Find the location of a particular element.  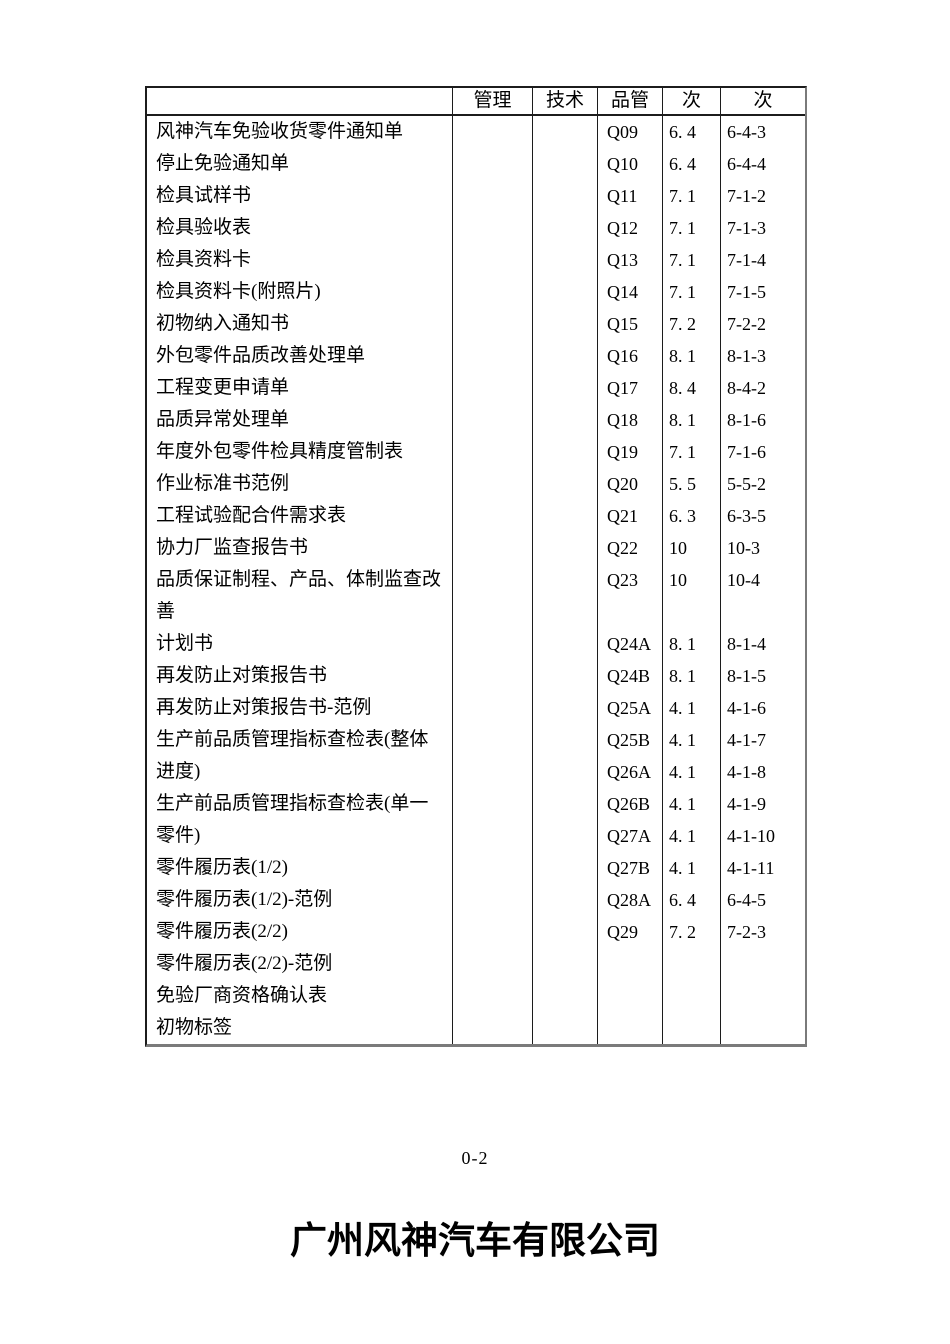

cell-quality-control-code: Q25B is located at coordinates (630, 740).